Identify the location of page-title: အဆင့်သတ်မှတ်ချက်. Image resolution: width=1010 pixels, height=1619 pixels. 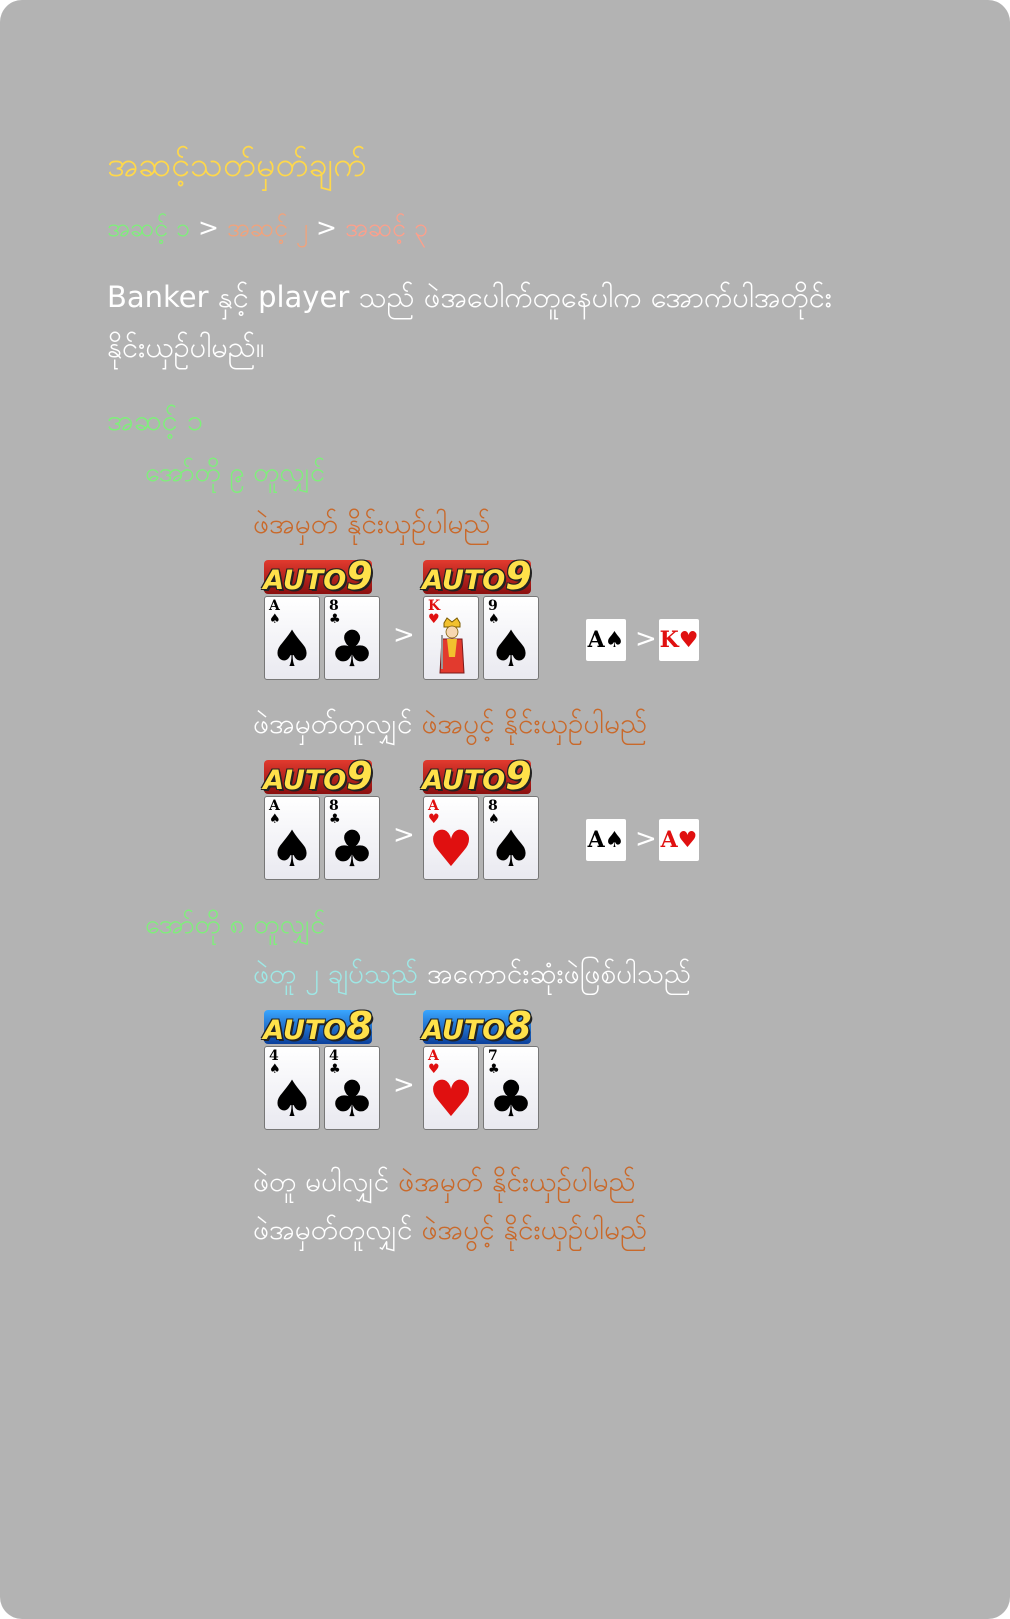
(237, 165).